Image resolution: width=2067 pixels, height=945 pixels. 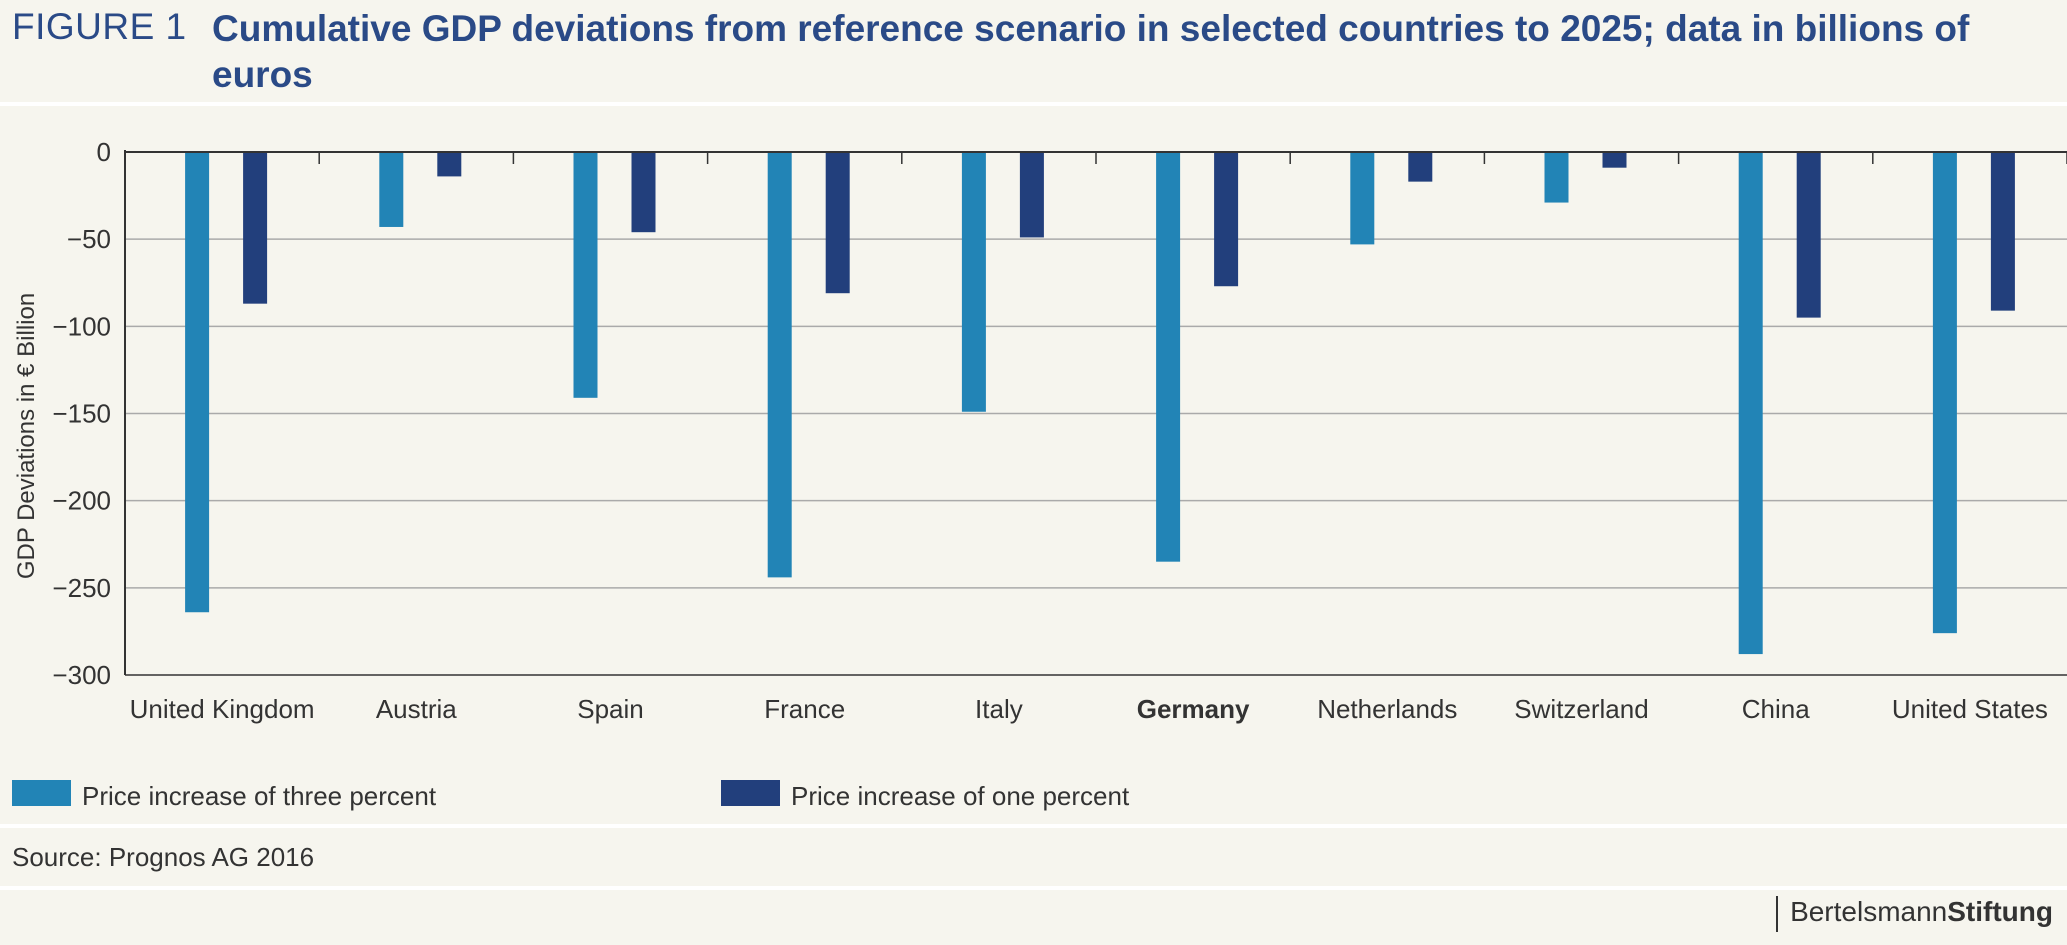 I want to click on legend-swatch-three-percent, so click(x=41, y=793).